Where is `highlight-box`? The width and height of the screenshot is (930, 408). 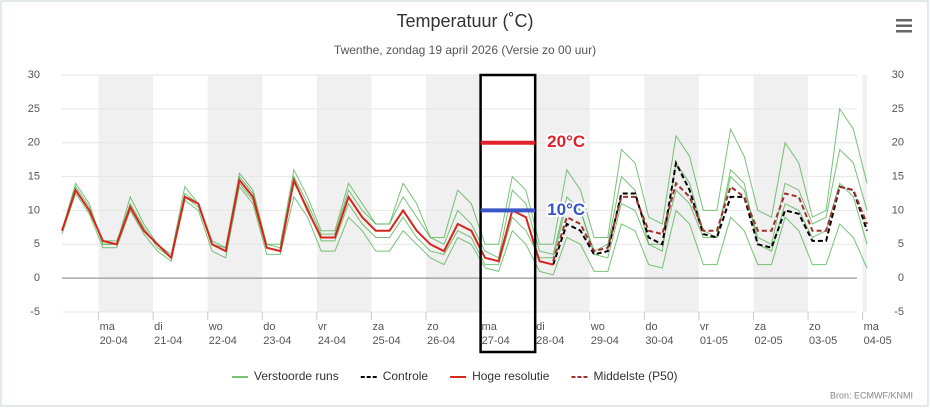 highlight-box is located at coordinates (508, 213).